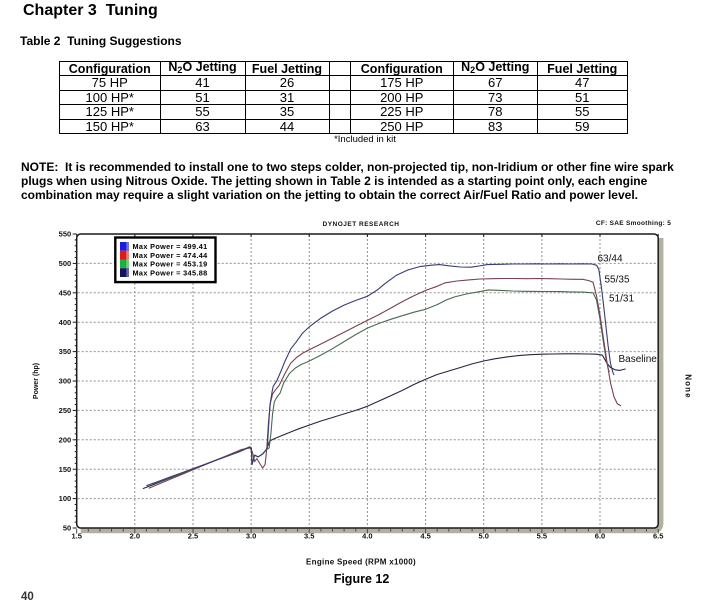 This screenshot has width=701, height=603. What do you see at coordinates (170, 246) in the screenshot?
I see `svg-text: Max Power = 499.41` at bounding box center [170, 246].